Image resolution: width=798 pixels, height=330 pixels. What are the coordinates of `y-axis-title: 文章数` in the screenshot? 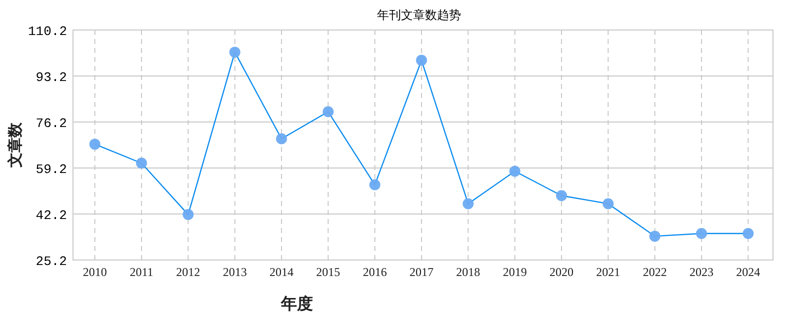 It's located at (15, 145).